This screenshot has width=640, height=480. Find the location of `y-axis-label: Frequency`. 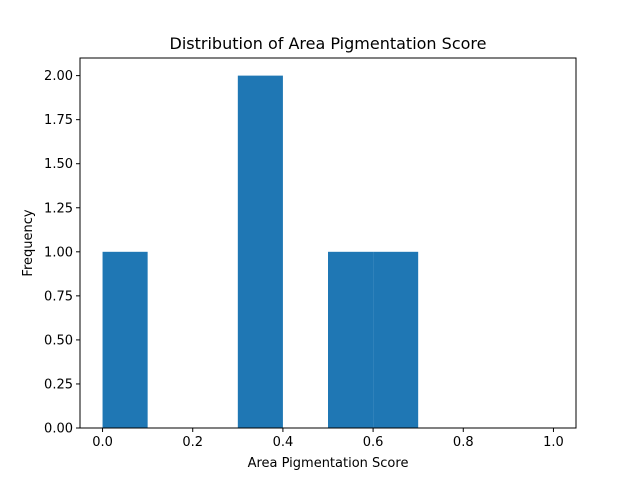

y-axis-label: Frequency is located at coordinates (28, 242).